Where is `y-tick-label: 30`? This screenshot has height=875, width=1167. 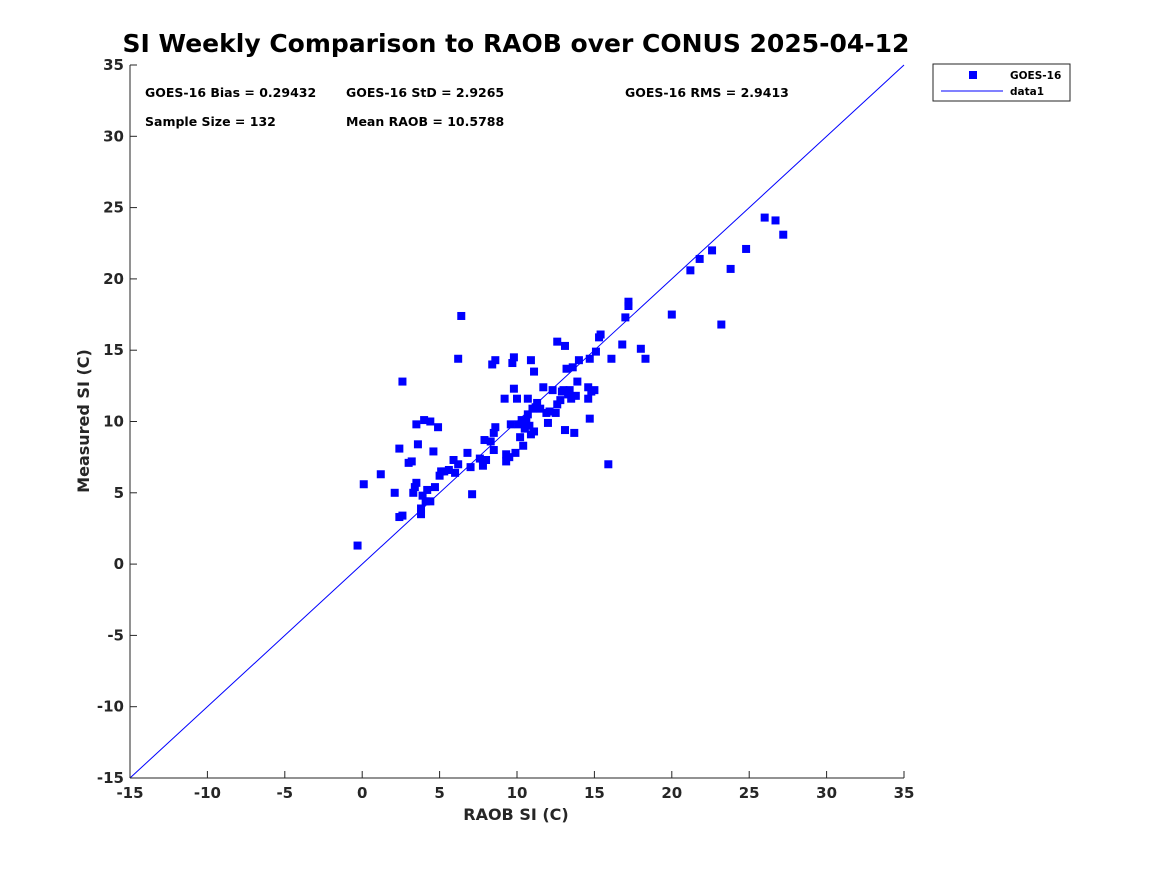 y-tick-label: 30 is located at coordinates (113, 136).